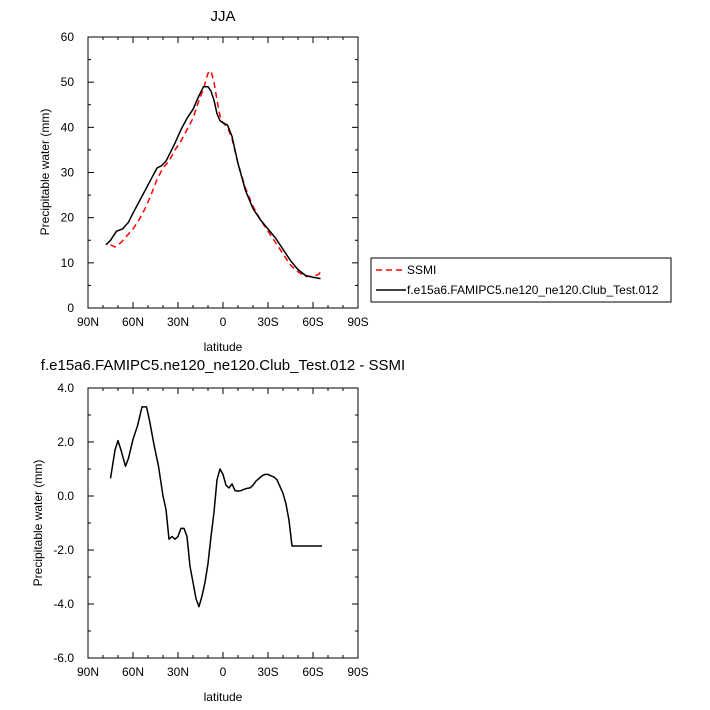  Describe the element at coordinates (312, 672) in the screenshot. I see `bottom-chart-xtick-label: 60S` at that location.